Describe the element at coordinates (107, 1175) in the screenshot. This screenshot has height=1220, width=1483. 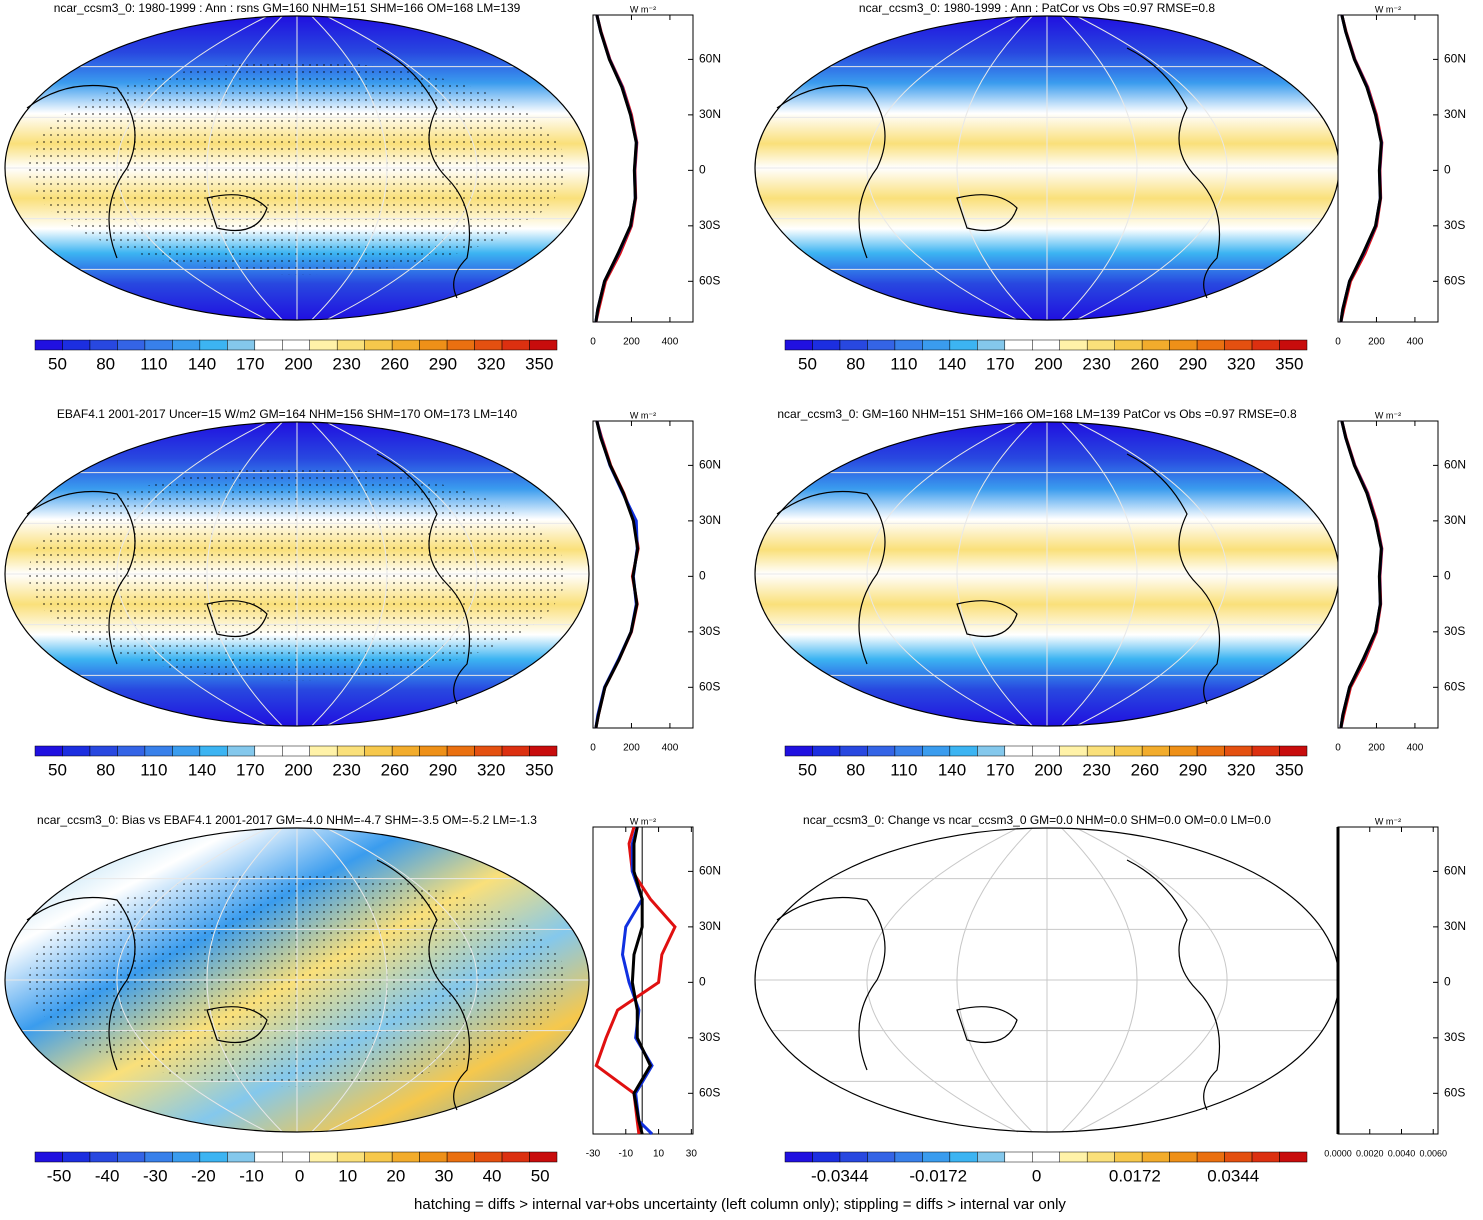
I see `colorbar-label: -40` at that location.